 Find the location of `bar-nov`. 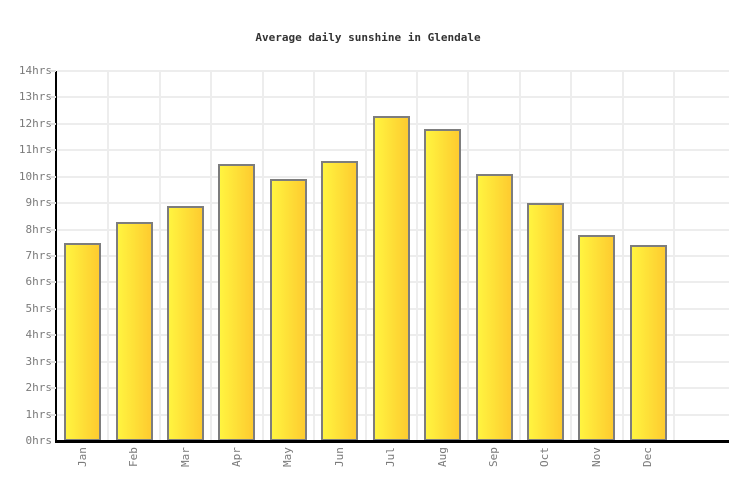

bar-nov is located at coordinates (597, 337).